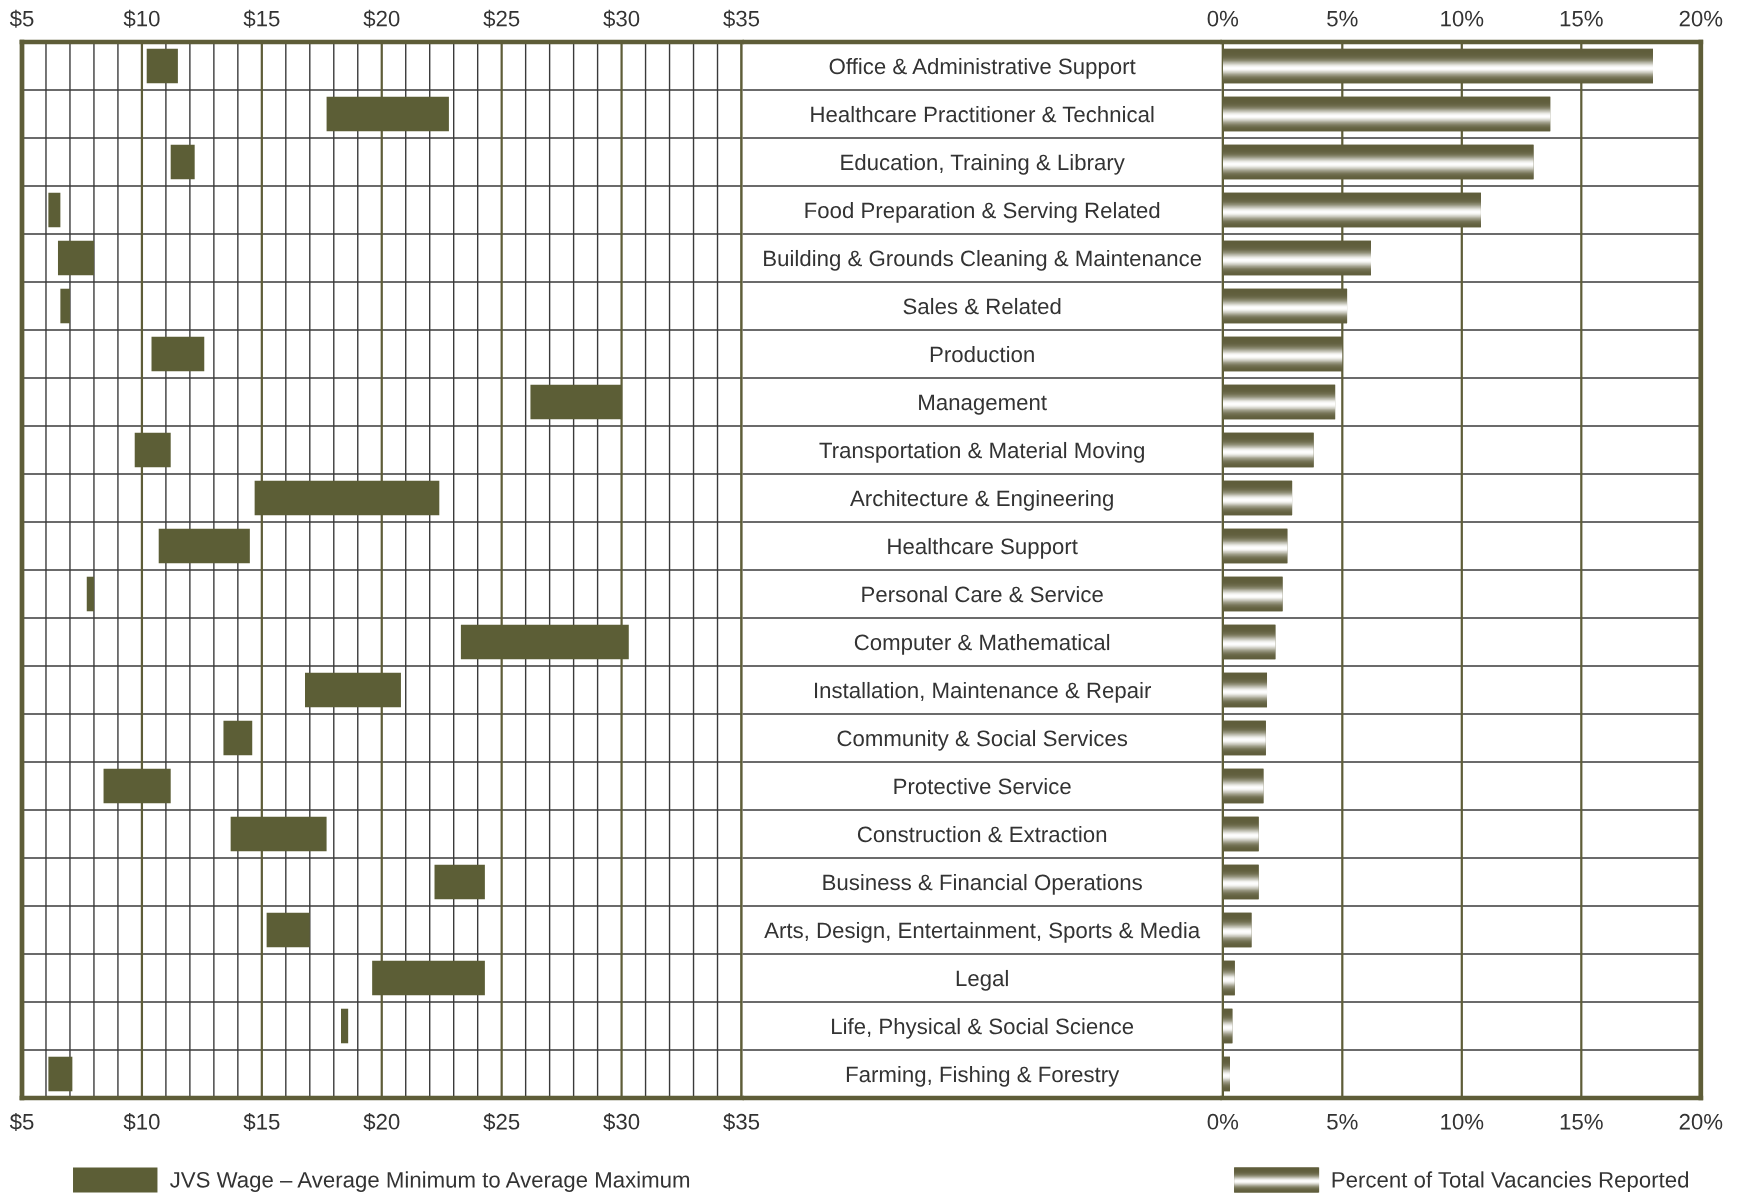 This screenshot has width=1743, height=1200. What do you see at coordinates (983, 692) in the screenshot?
I see `y-tick-label: Installation, Maintenance & Repair` at bounding box center [983, 692].